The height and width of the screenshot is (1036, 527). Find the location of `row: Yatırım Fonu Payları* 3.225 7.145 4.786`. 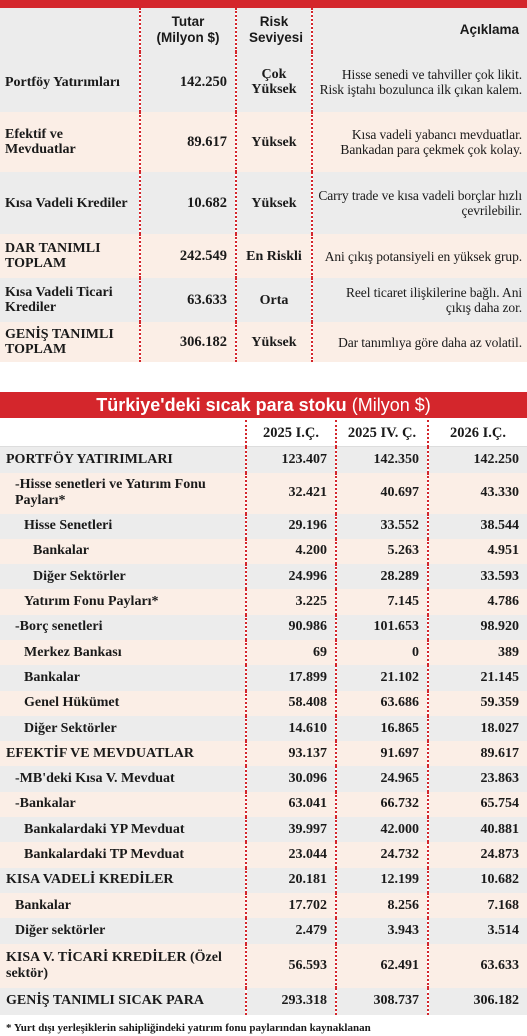

row: Yatırım Fonu Payları* 3.225 7.145 4.786 is located at coordinates (263, 602).